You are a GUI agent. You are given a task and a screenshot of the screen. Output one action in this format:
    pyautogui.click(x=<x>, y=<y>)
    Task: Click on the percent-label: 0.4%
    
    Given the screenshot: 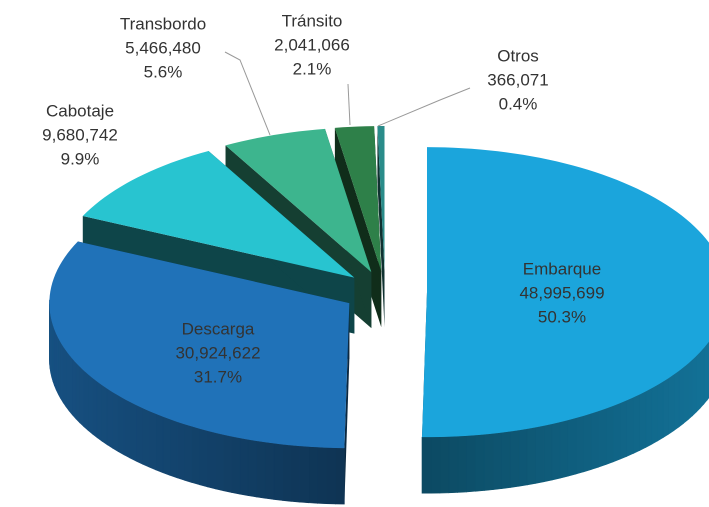 What is the action you would take?
    pyautogui.click(x=518, y=103)
    